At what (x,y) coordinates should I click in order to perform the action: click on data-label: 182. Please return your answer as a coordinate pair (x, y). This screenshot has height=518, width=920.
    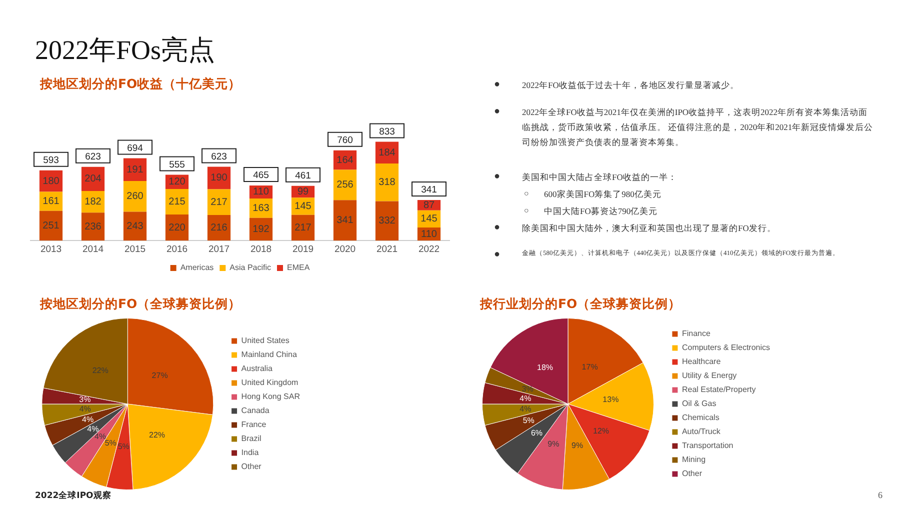
    Looking at the image, I should click on (93, 202).